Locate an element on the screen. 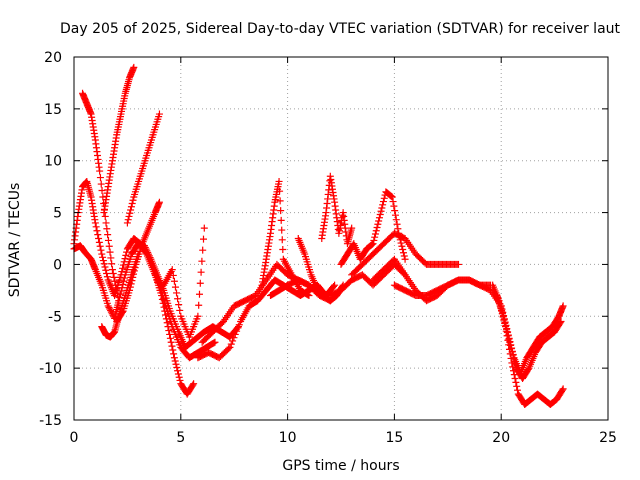 The height and width of the screenshot is (480, 640). y-tick-label: 15 is located at coordinates (53, 110).